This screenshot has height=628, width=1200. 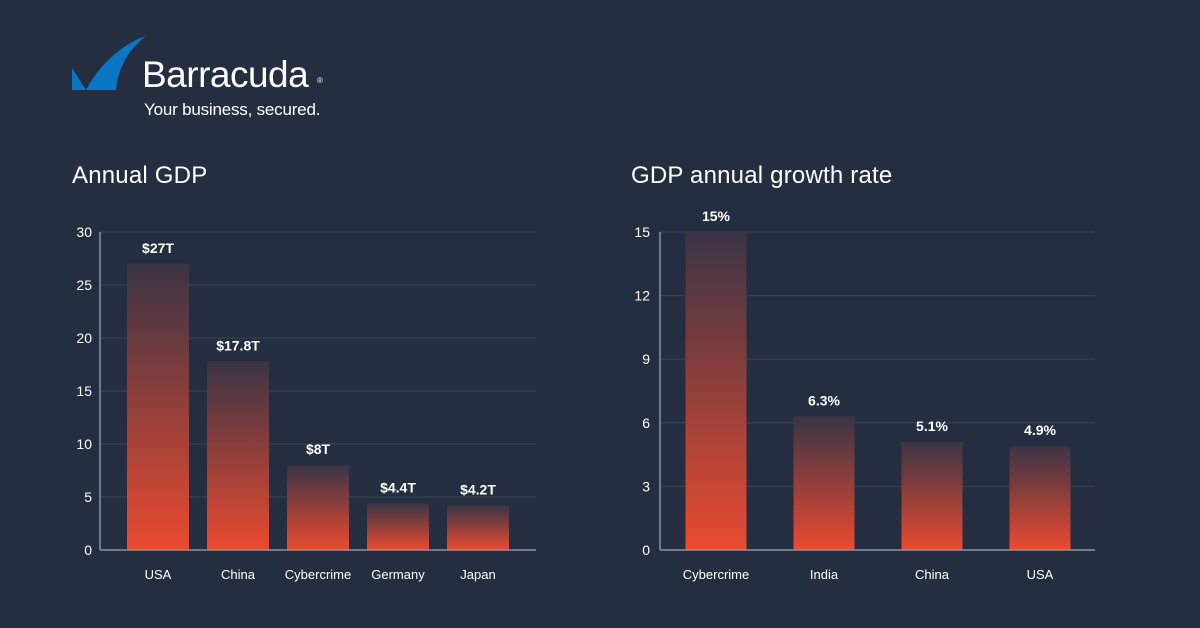 I want to click on annual-gdp-data-label: $27T, so click(x=158, y=248).